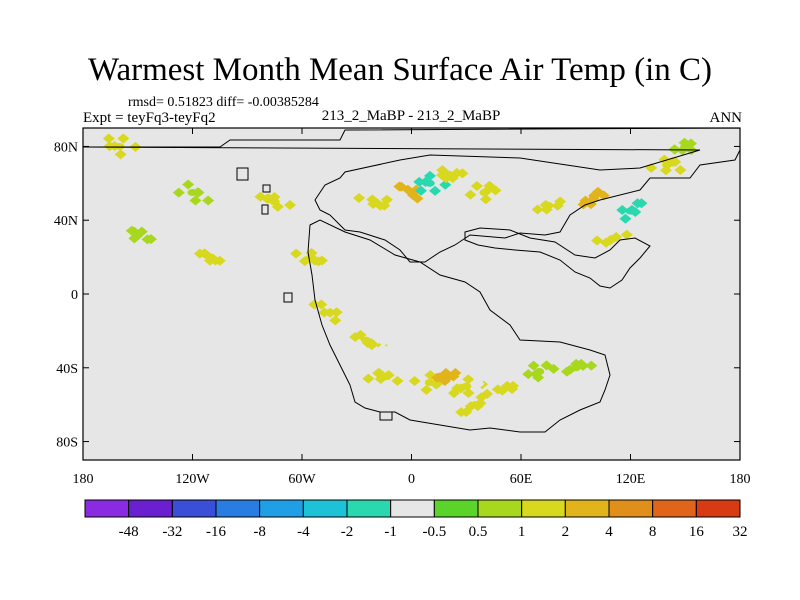  Describe the element at coordinates (66, 221) in the screenshot. I see `lat-tick-label: 40N` at that location.